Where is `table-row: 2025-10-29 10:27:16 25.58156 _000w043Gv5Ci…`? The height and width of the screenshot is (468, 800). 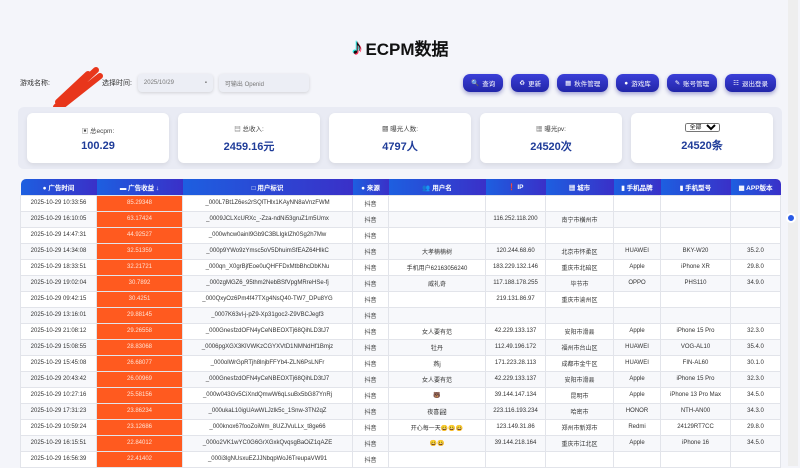 table-row: 2025-10-29 10:27:16 25.58156 _000w043Gv5Ci… is located at coordinates (400, 395).